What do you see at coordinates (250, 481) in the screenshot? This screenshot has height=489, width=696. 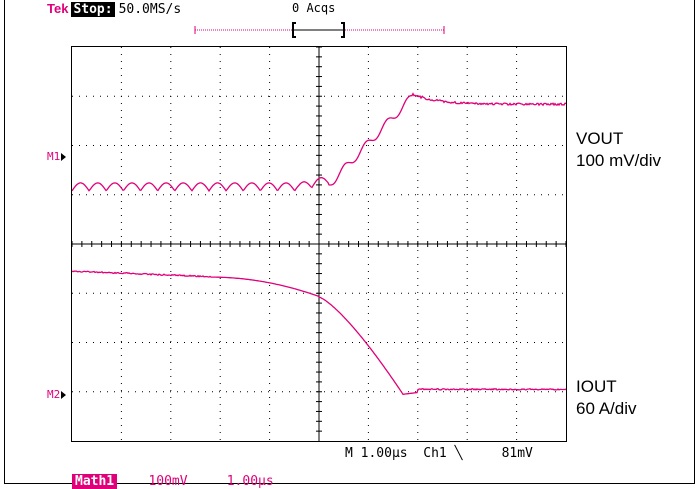 I see `math-time-per-div: 1.00µs` at bounding box center [250, 481].